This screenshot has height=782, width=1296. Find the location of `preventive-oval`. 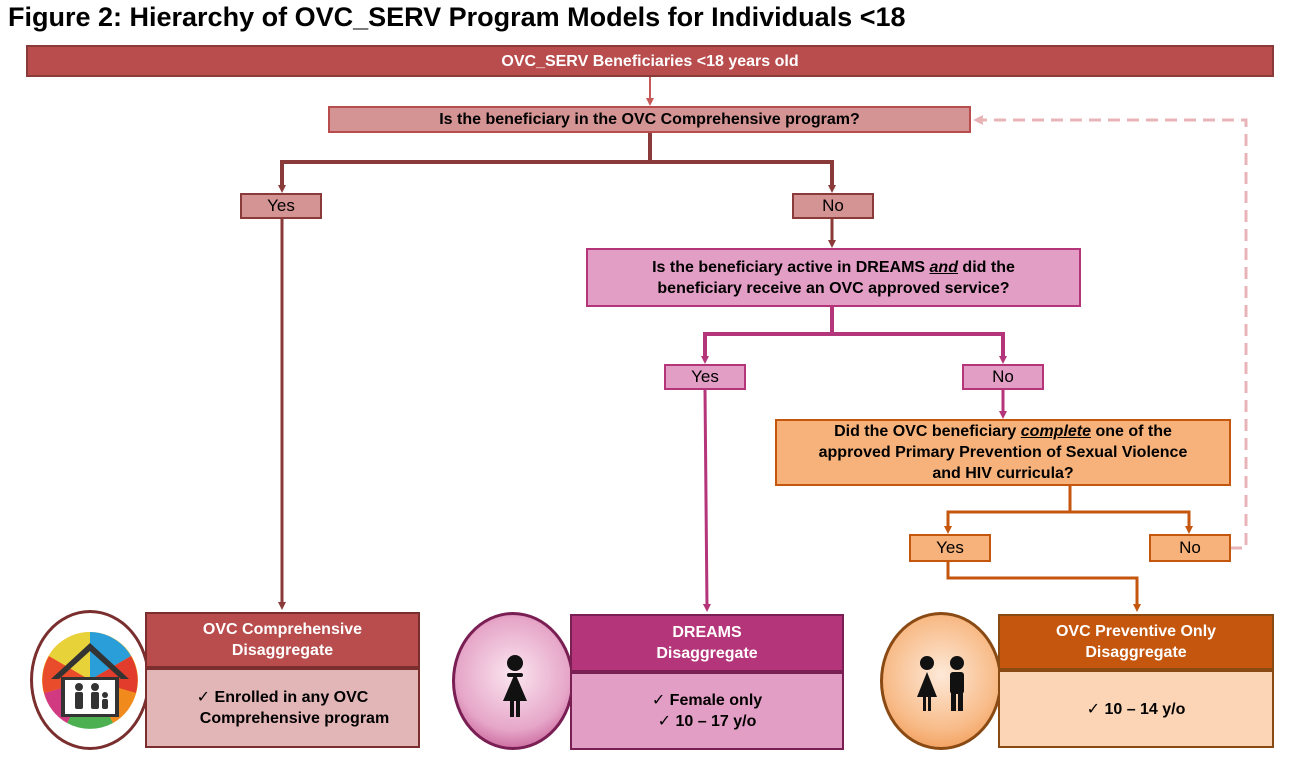

preventive-oval is located at coordinates (941, 681).